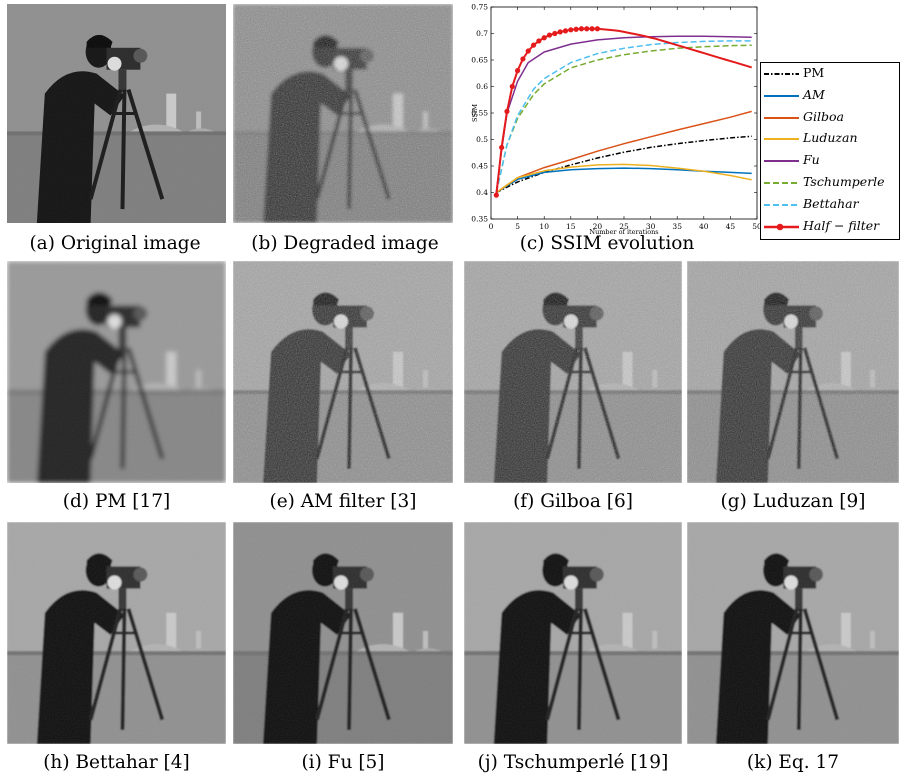  I want to click on legend-entry: Gilboa, so click(831, 118).